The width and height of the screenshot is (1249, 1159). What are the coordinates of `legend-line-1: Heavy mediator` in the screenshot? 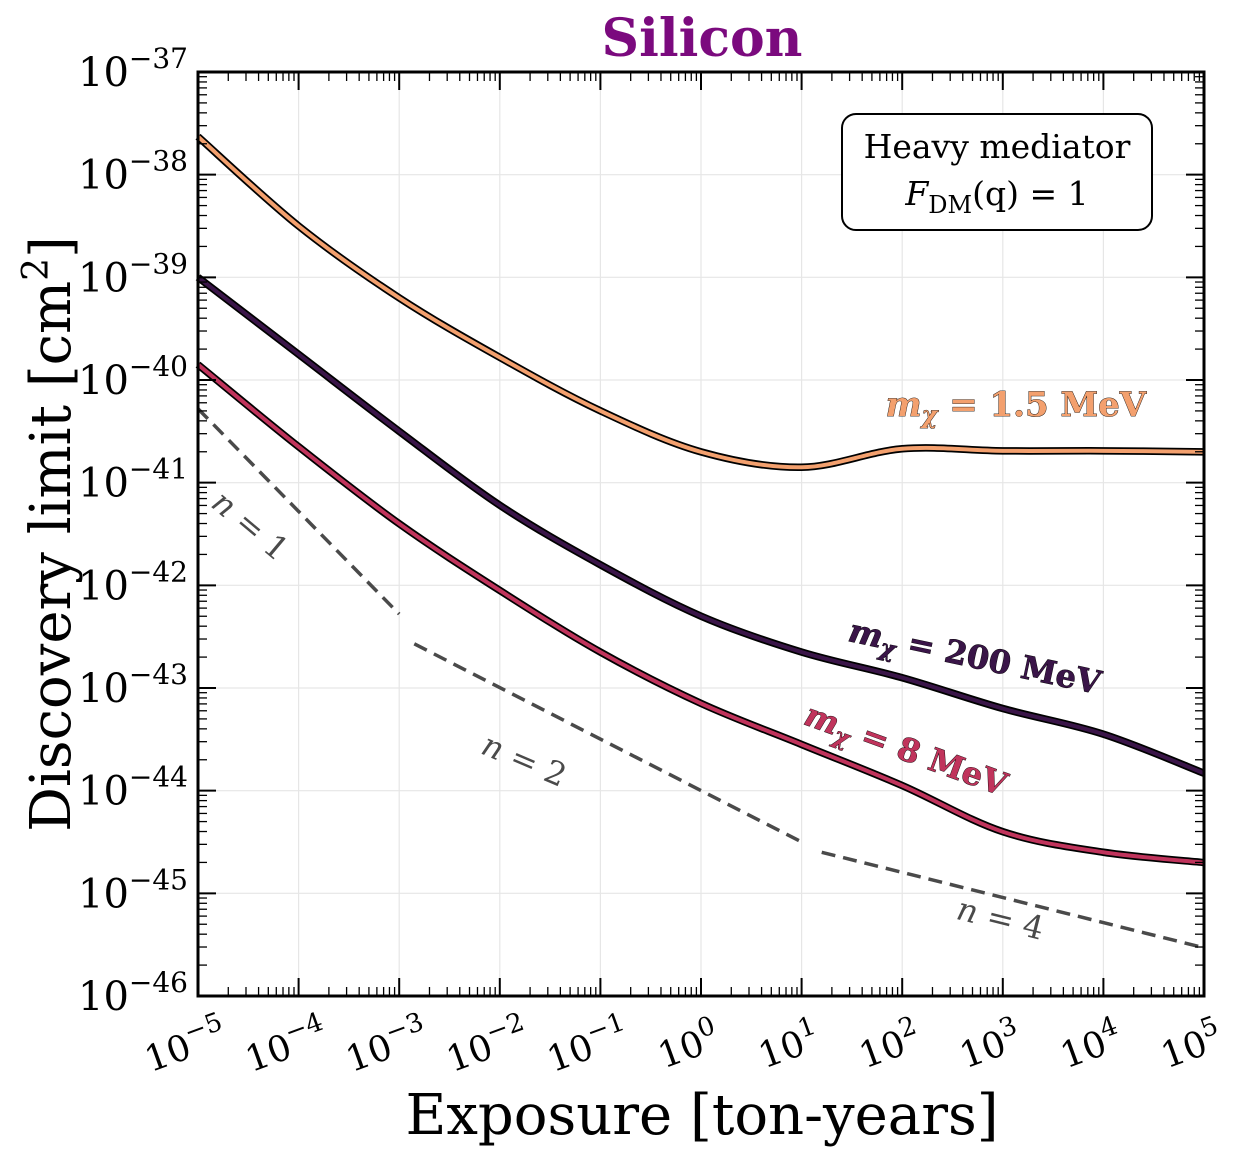 It's located at (997, 146).